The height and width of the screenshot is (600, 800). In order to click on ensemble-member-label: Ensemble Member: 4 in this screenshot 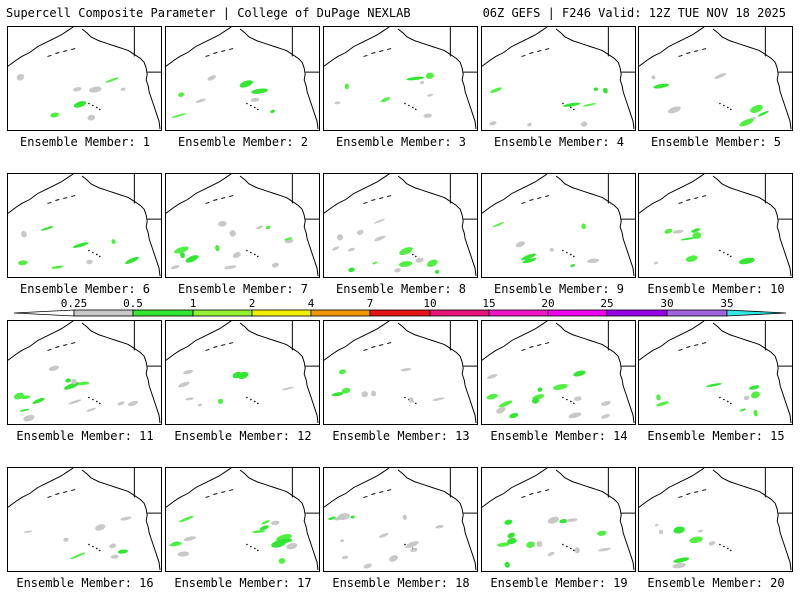, I will do `click(559, 142)`.